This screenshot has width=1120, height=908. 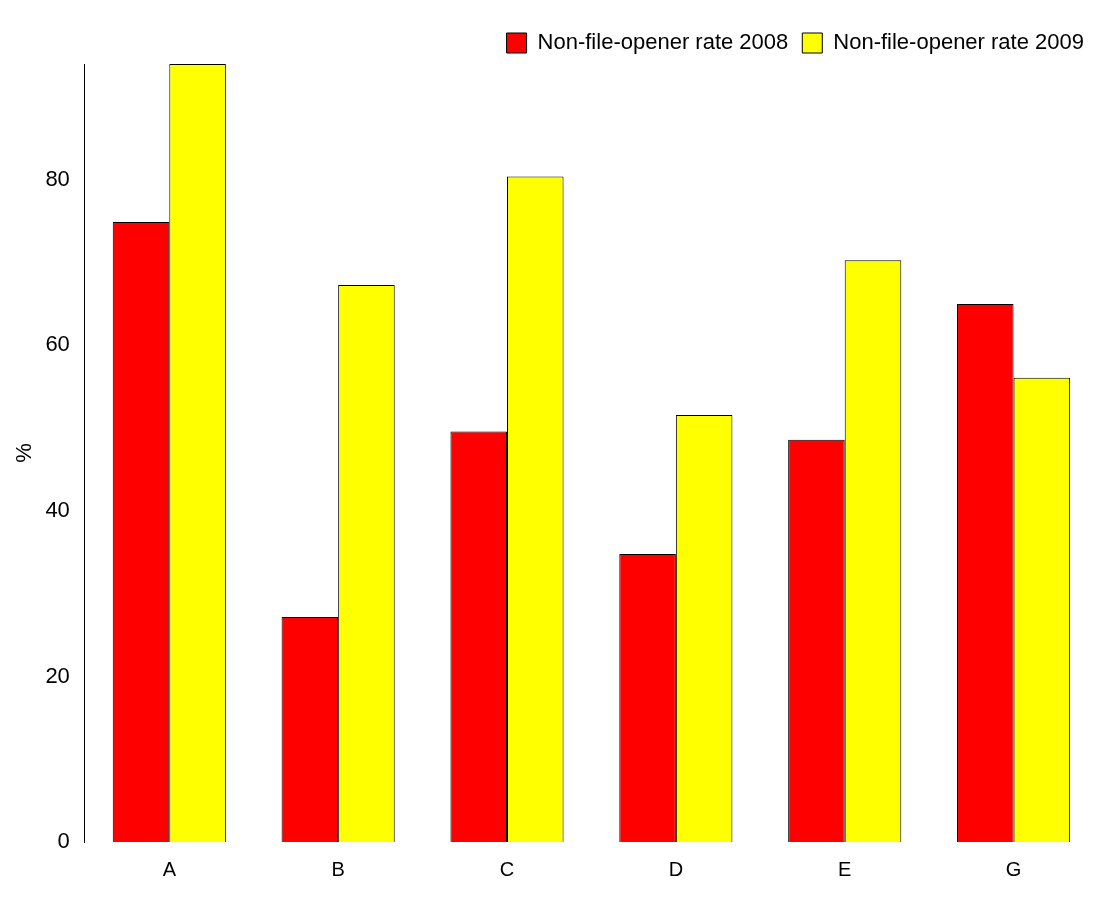 I want to click on y-axis-title: %, so click(x=24, y=453).